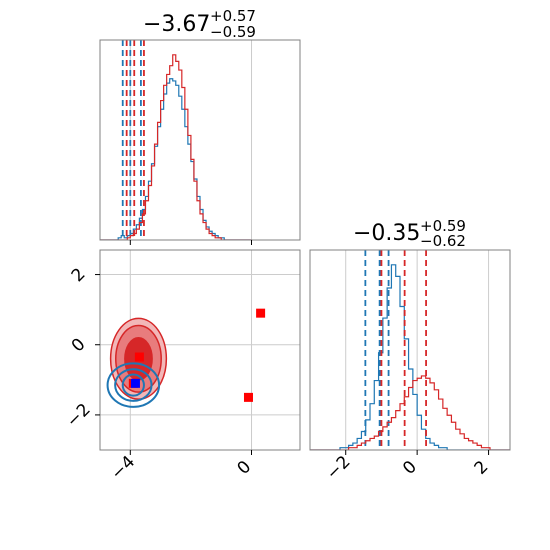 Image resolution: width=550 pixels, height=550 pixels. What do you see at coordinates (79, 416) in the screenshot?
I see `joint-y-tick-label: −2` at bounding box center [79, 416].